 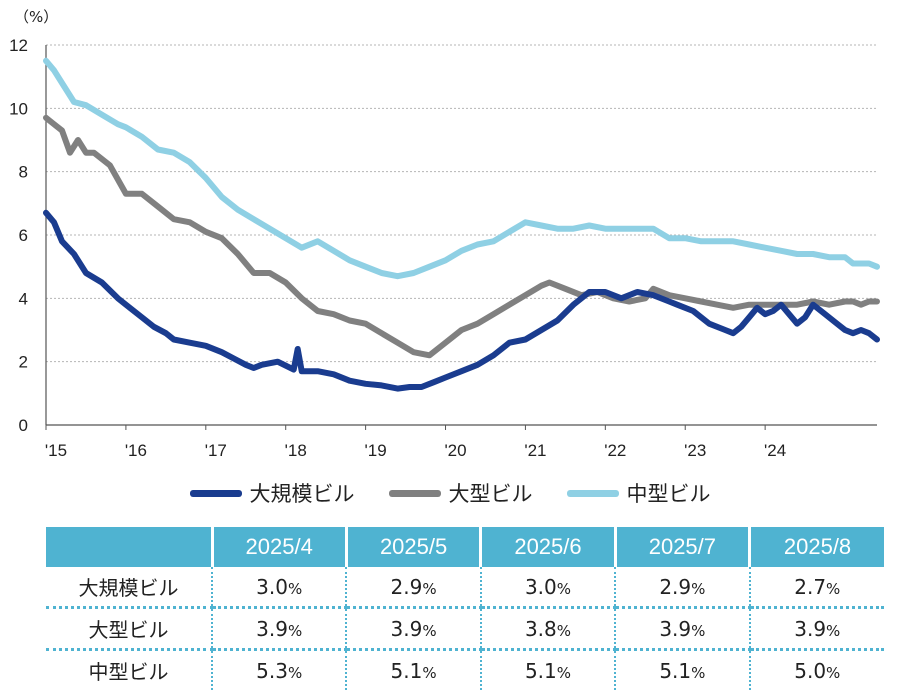 I want to click on table-cell: 2.7%, so click(x=816, y=587).